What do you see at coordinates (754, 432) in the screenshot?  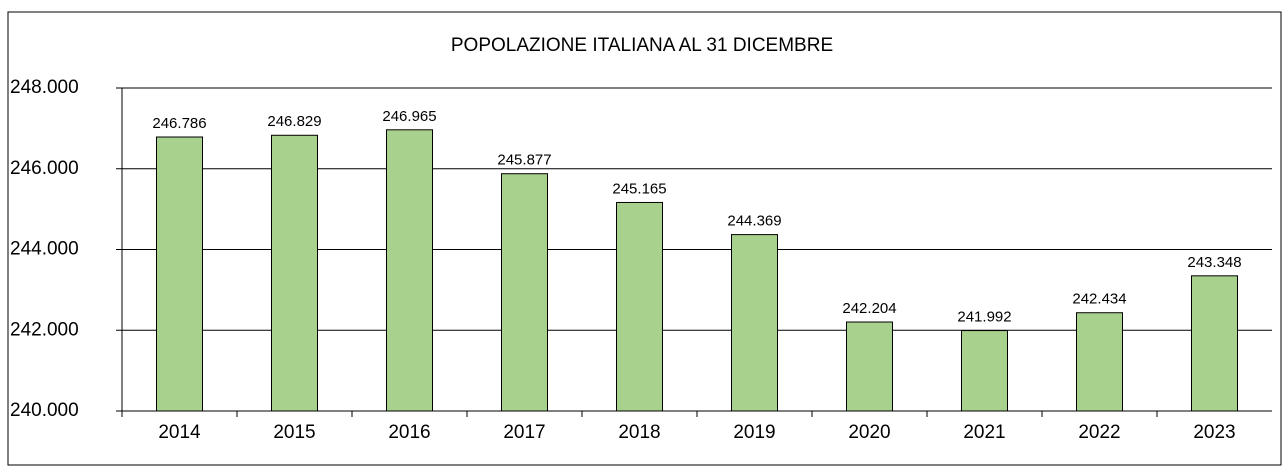 I see `x-tick-label: 2019` at bounding box center [754, 432].